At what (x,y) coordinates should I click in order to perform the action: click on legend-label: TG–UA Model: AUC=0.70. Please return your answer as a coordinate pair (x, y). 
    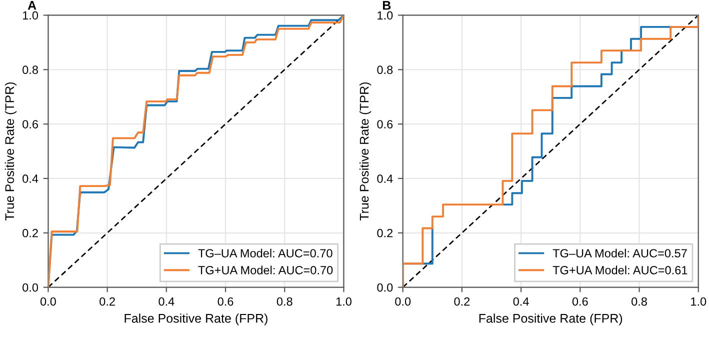
    Looking at the image, I should click on (265, 253).